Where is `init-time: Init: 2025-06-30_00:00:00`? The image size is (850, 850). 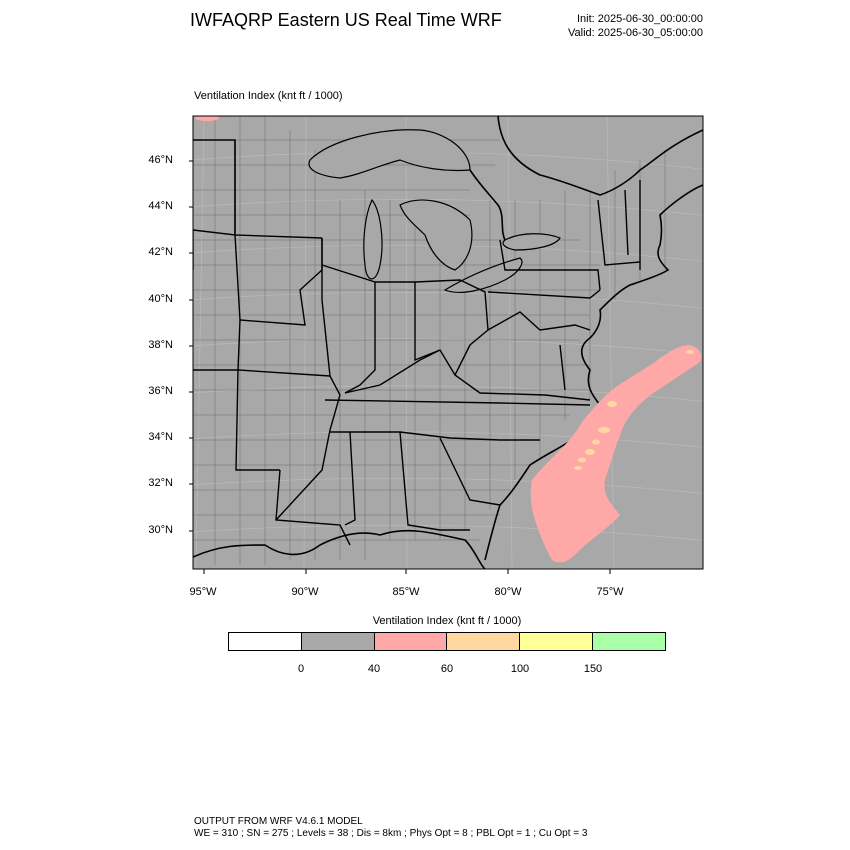 init-time: Init: 2025-06-30_00:00:00 is located at coordinates (640, 19).